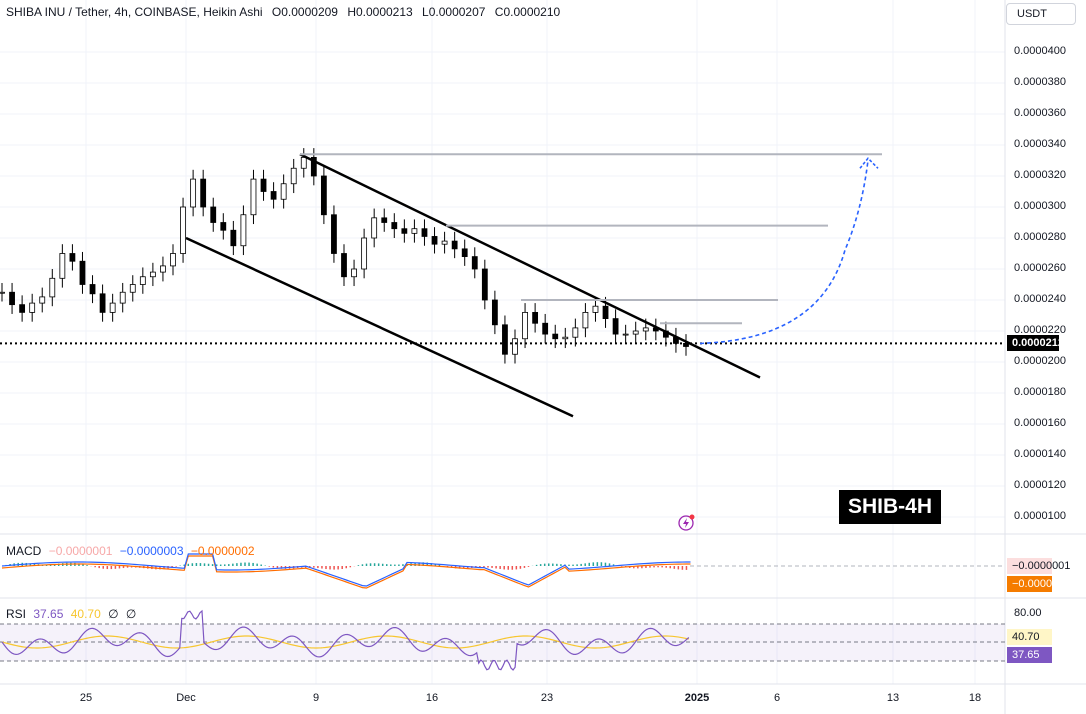  Describe the element at coordinates (151, 551) in the screenshot. I see `macd-value-macd: −0.0000003` at that location.